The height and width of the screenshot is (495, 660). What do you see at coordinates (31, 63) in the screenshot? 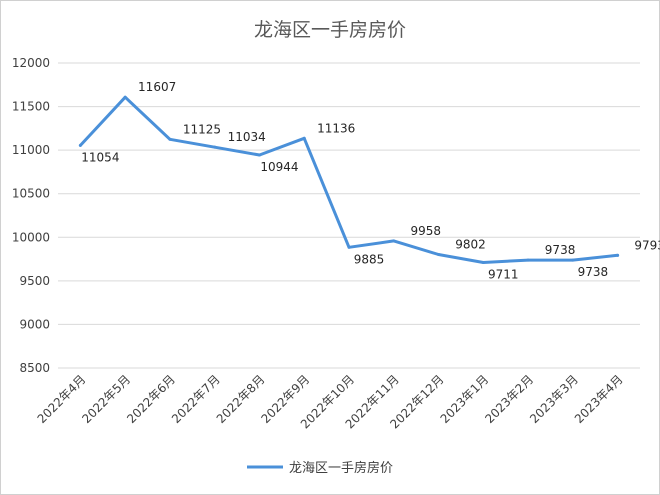
I see `y-tick-label: 12000` at bounding box center [31, 63].